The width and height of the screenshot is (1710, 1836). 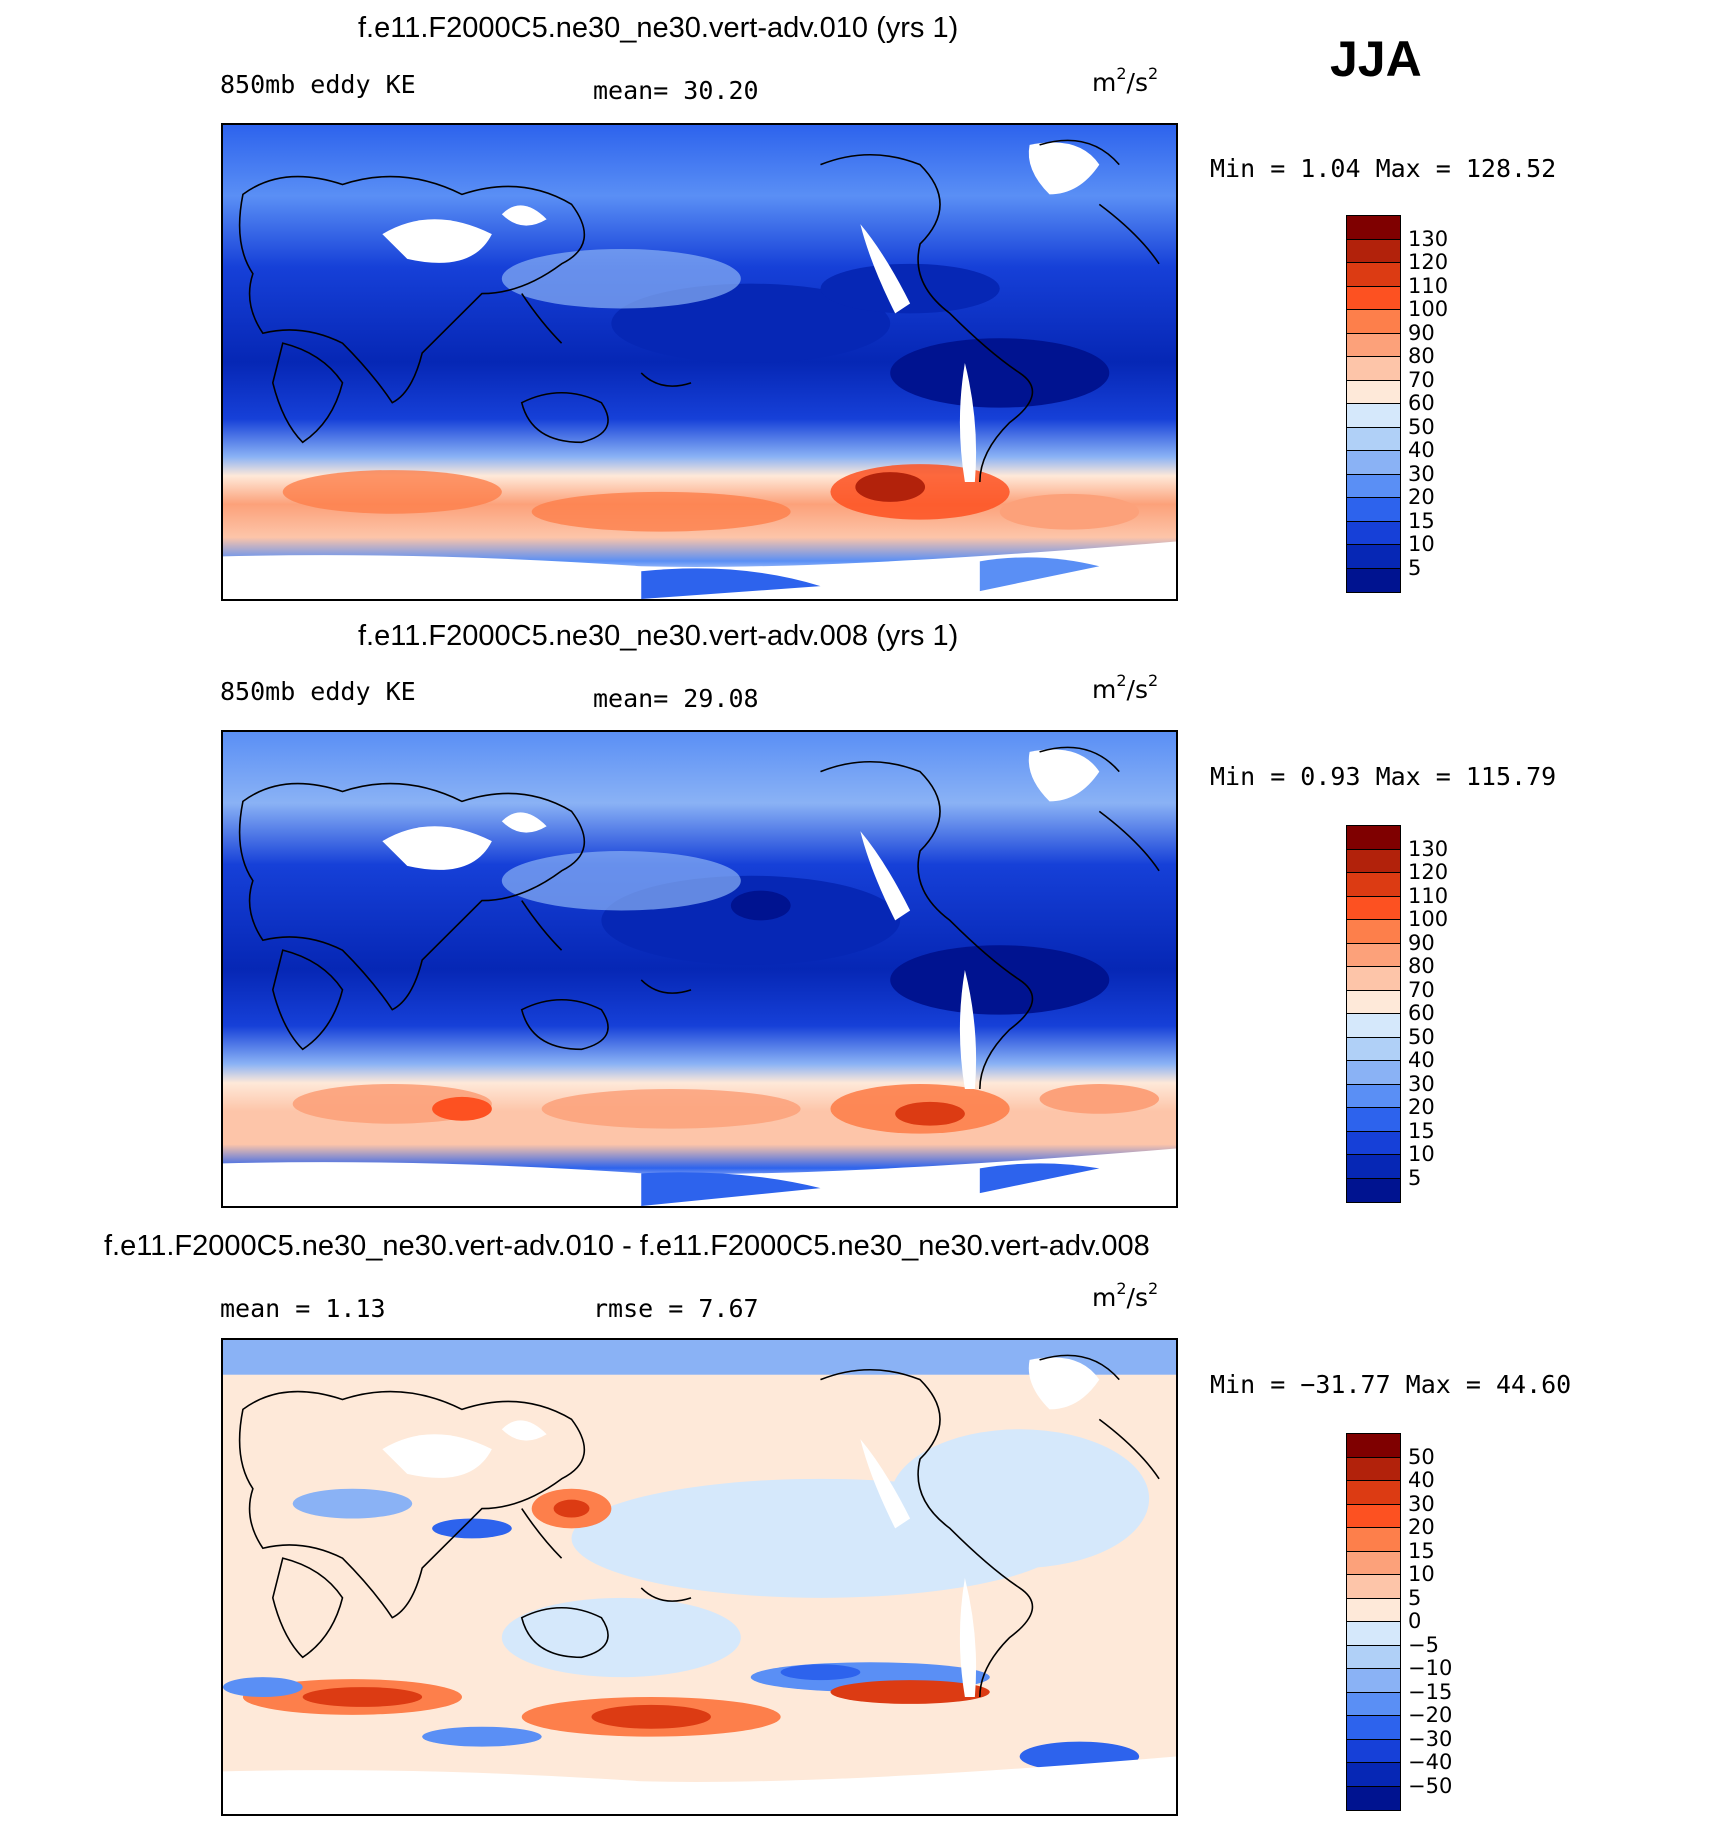 I want to click on panel3-minmax: Min = −31.77 Max = 44.60, so click(x=1391, y=1384).